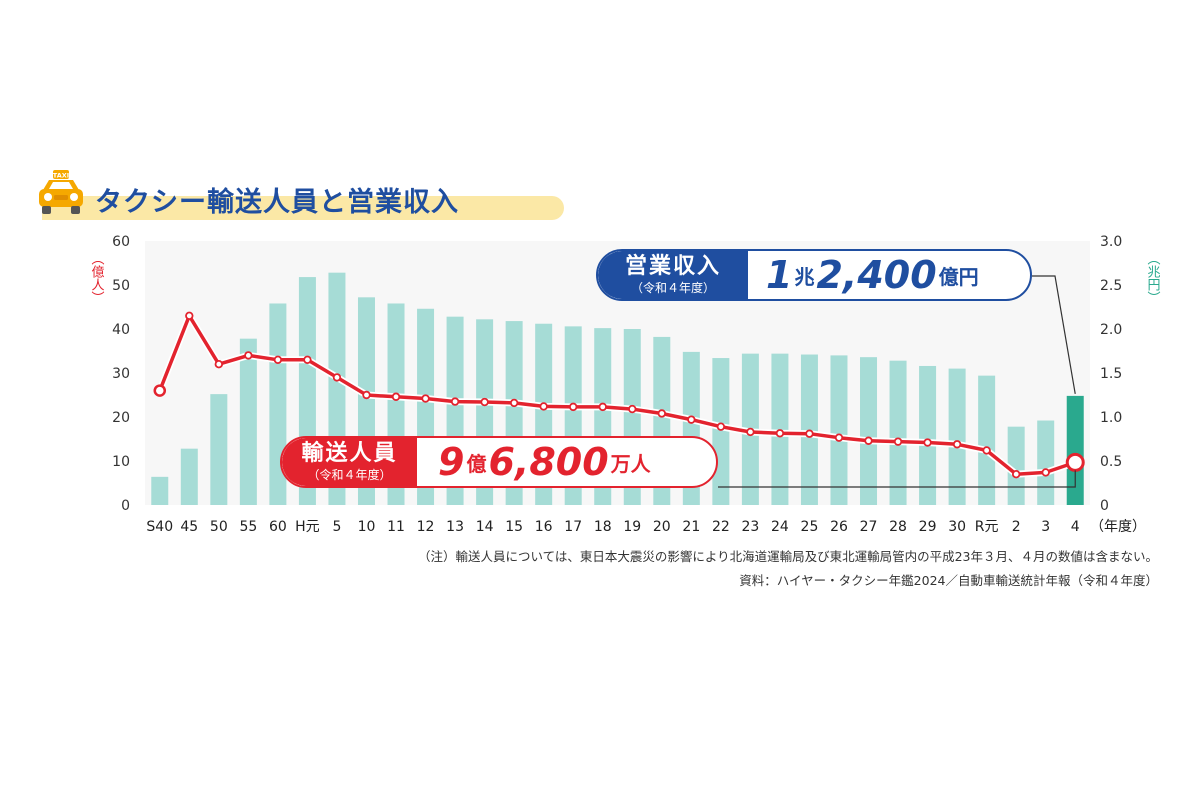  I want to click on x-tick-label: 26, so click(839, 527).